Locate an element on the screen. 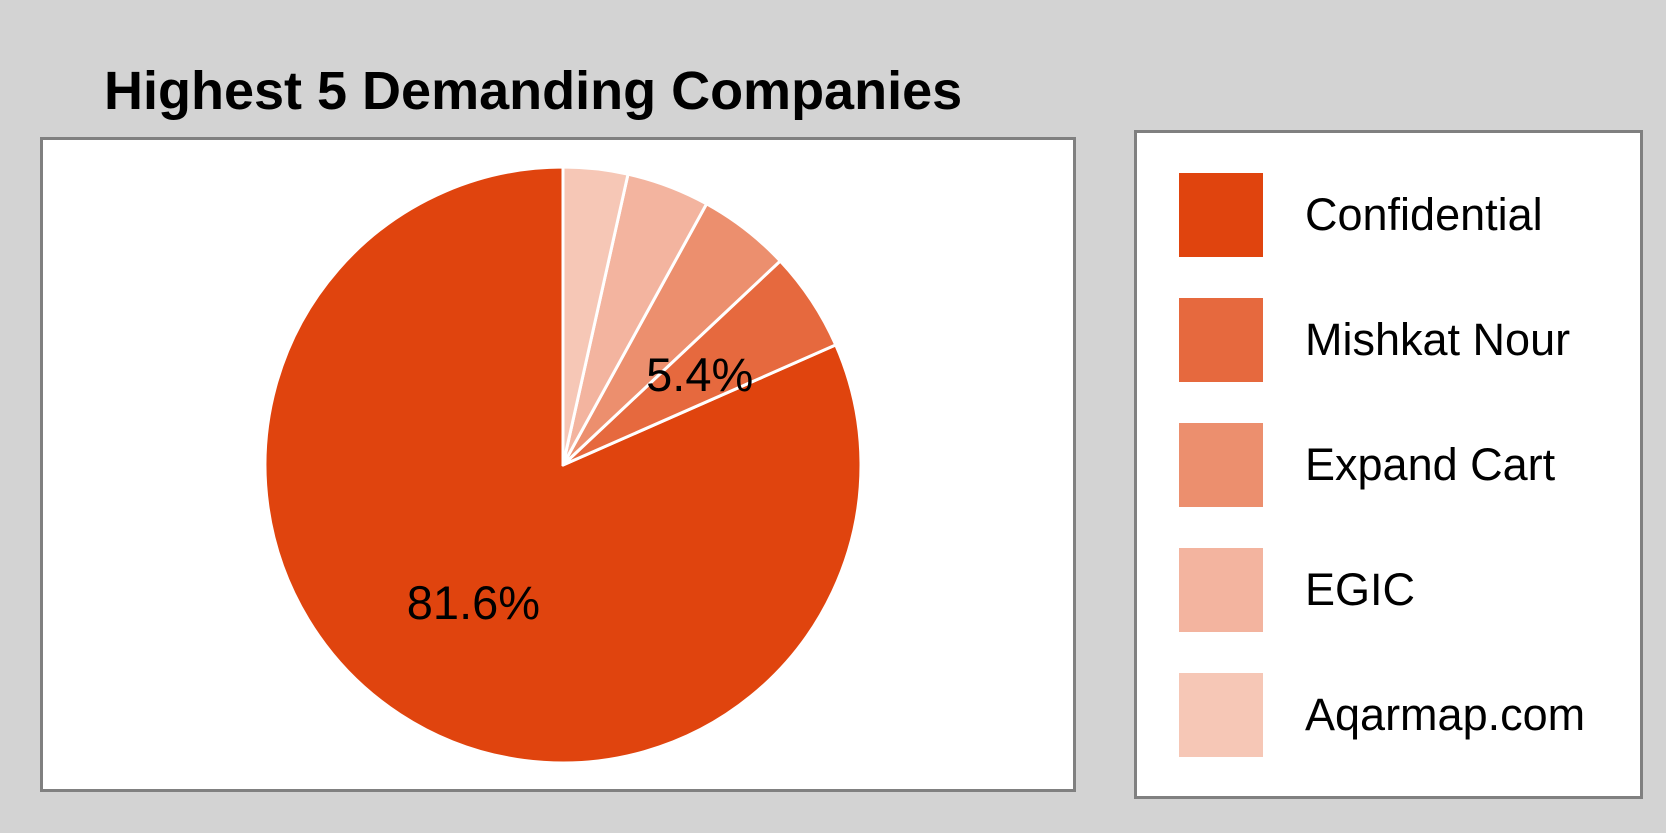  pie-slice-aqarmap is located at coordinates (595, 316).